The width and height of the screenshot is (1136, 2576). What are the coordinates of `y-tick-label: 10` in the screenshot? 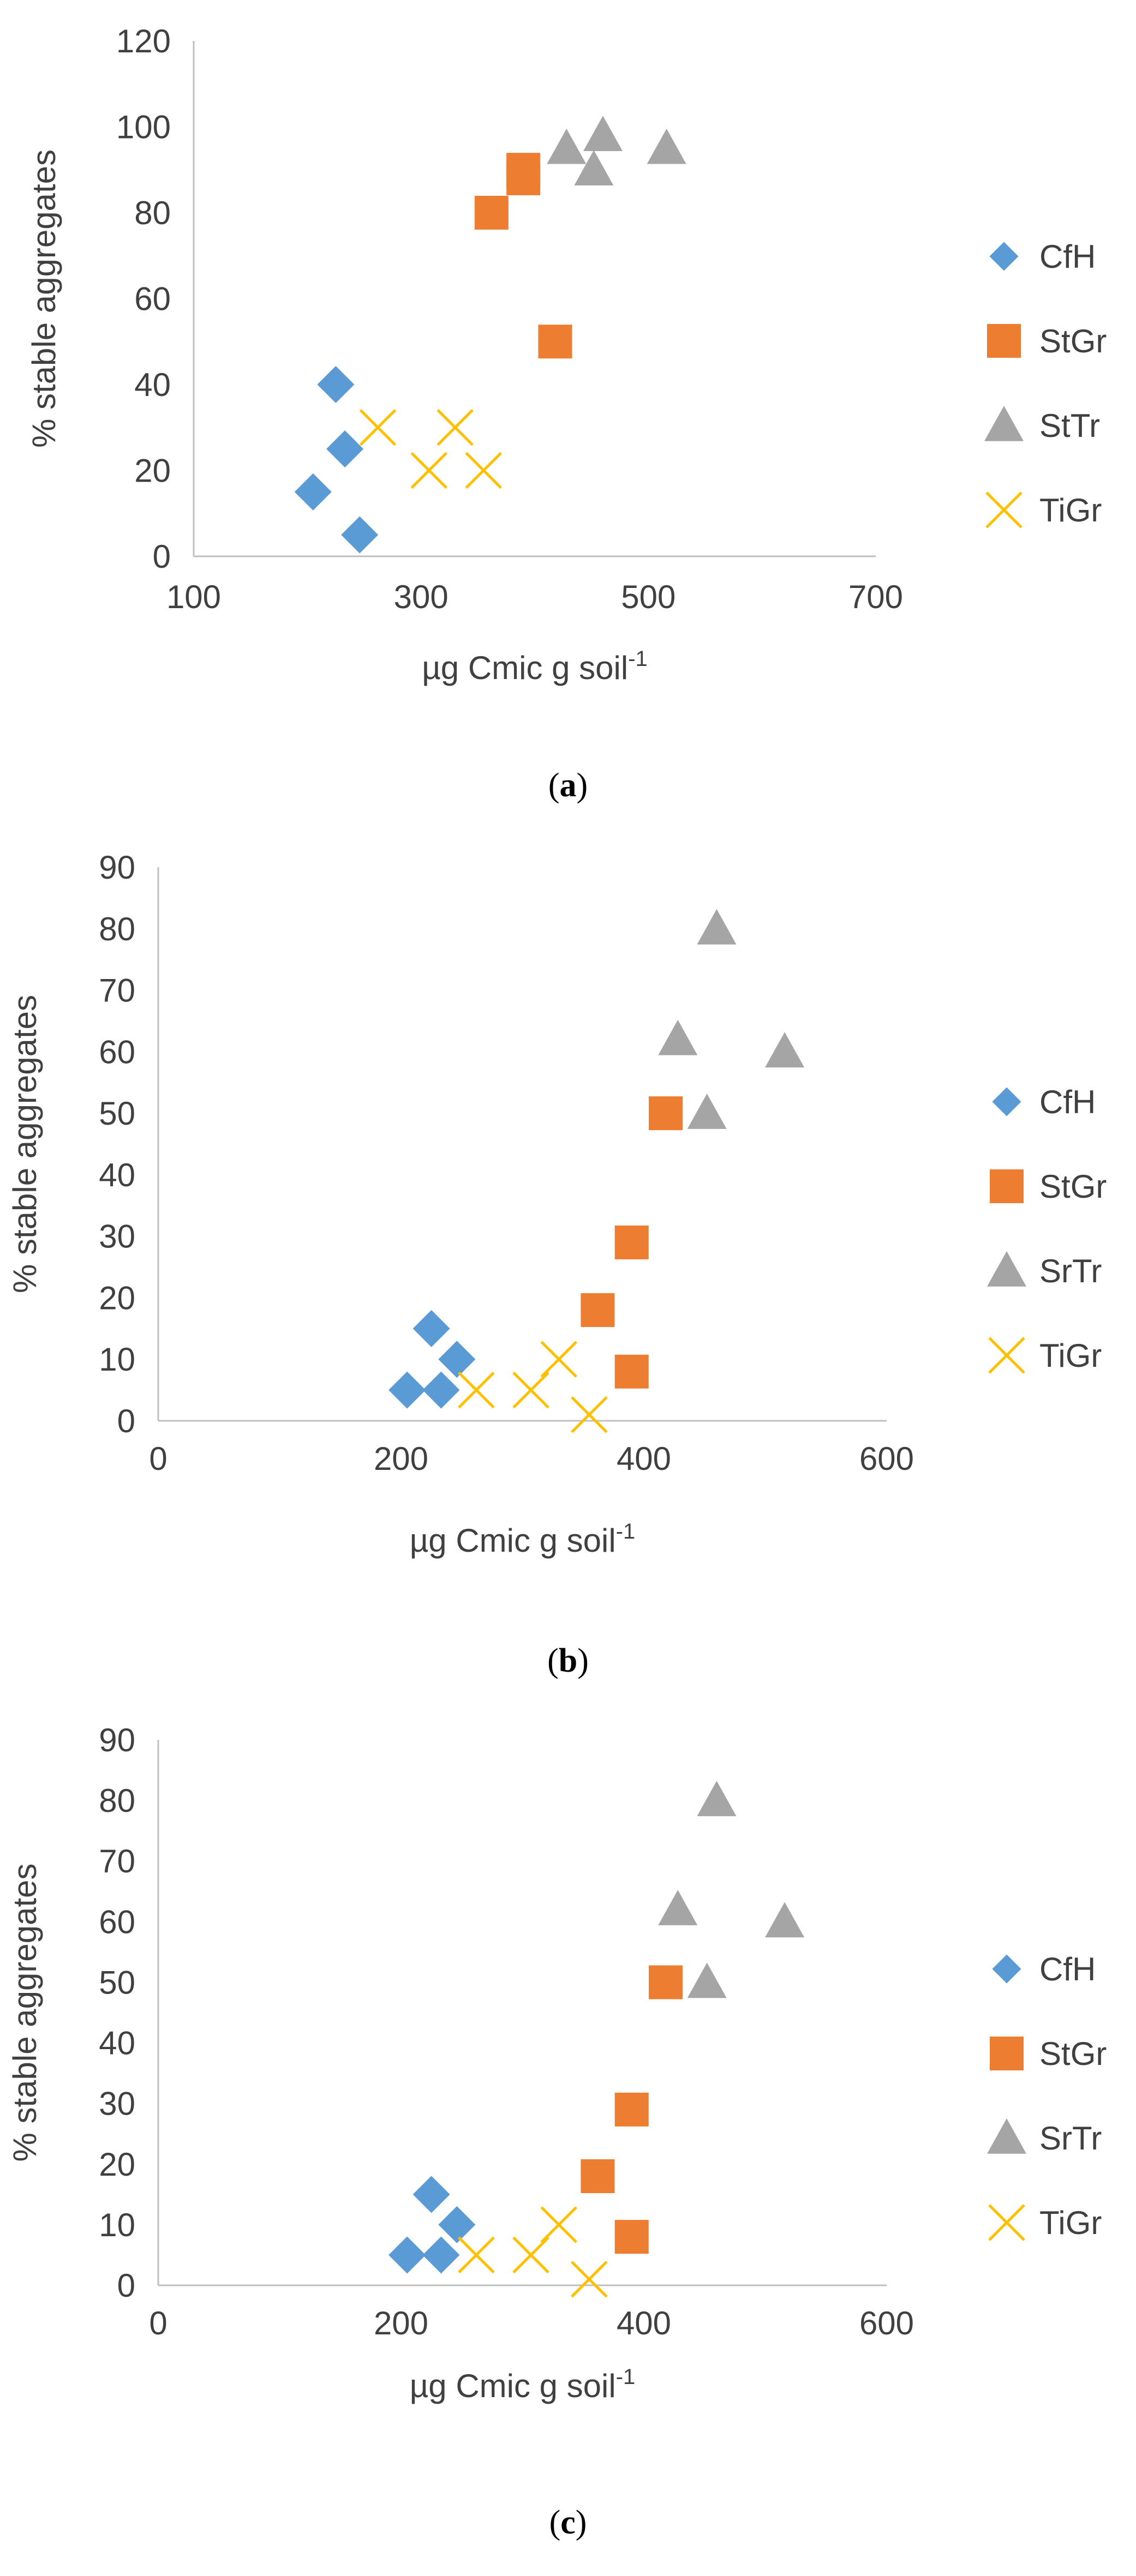 It's located at (117, 1360).